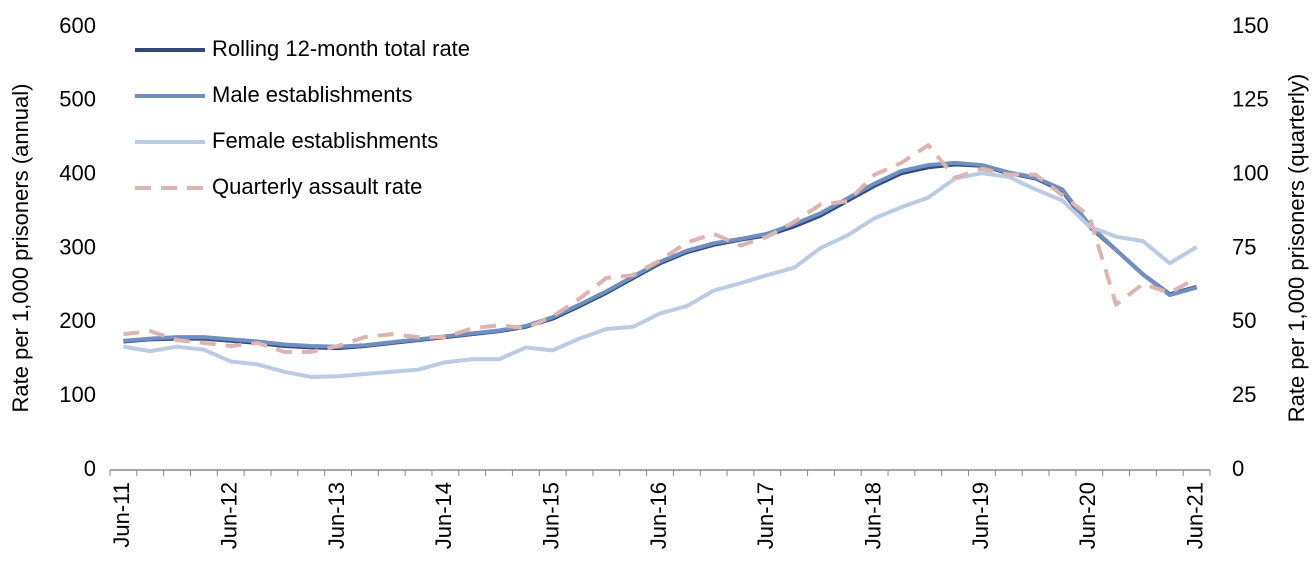 This screenshot has width=1314, height=564. I want to click on x-tick-label: Jun-20, so click(1087, 515).